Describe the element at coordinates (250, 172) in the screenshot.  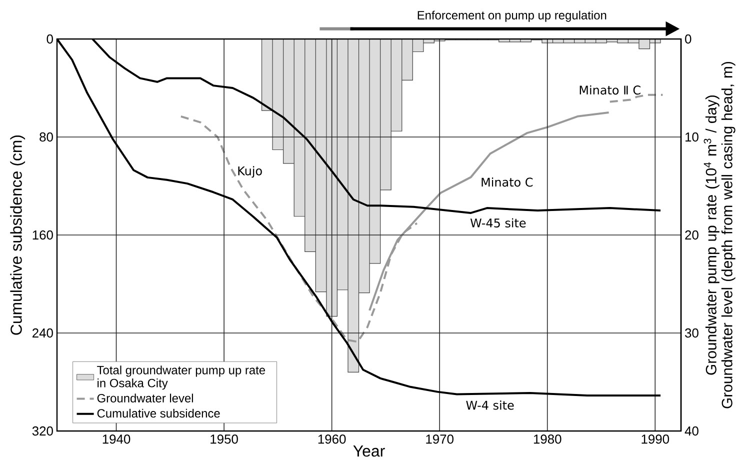
I see `annotation: Kujo` at that location.